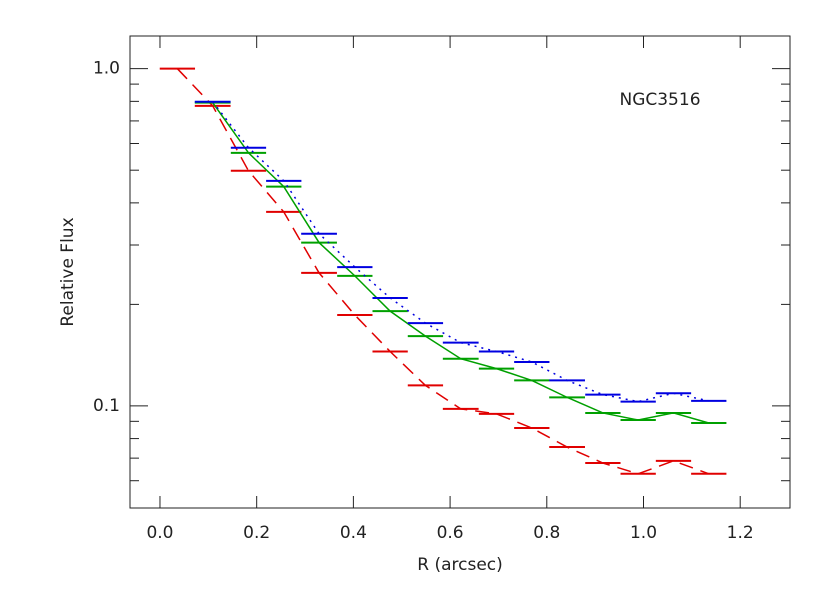  I want to click on x-tick-label: 1.0, so click(643, 533).